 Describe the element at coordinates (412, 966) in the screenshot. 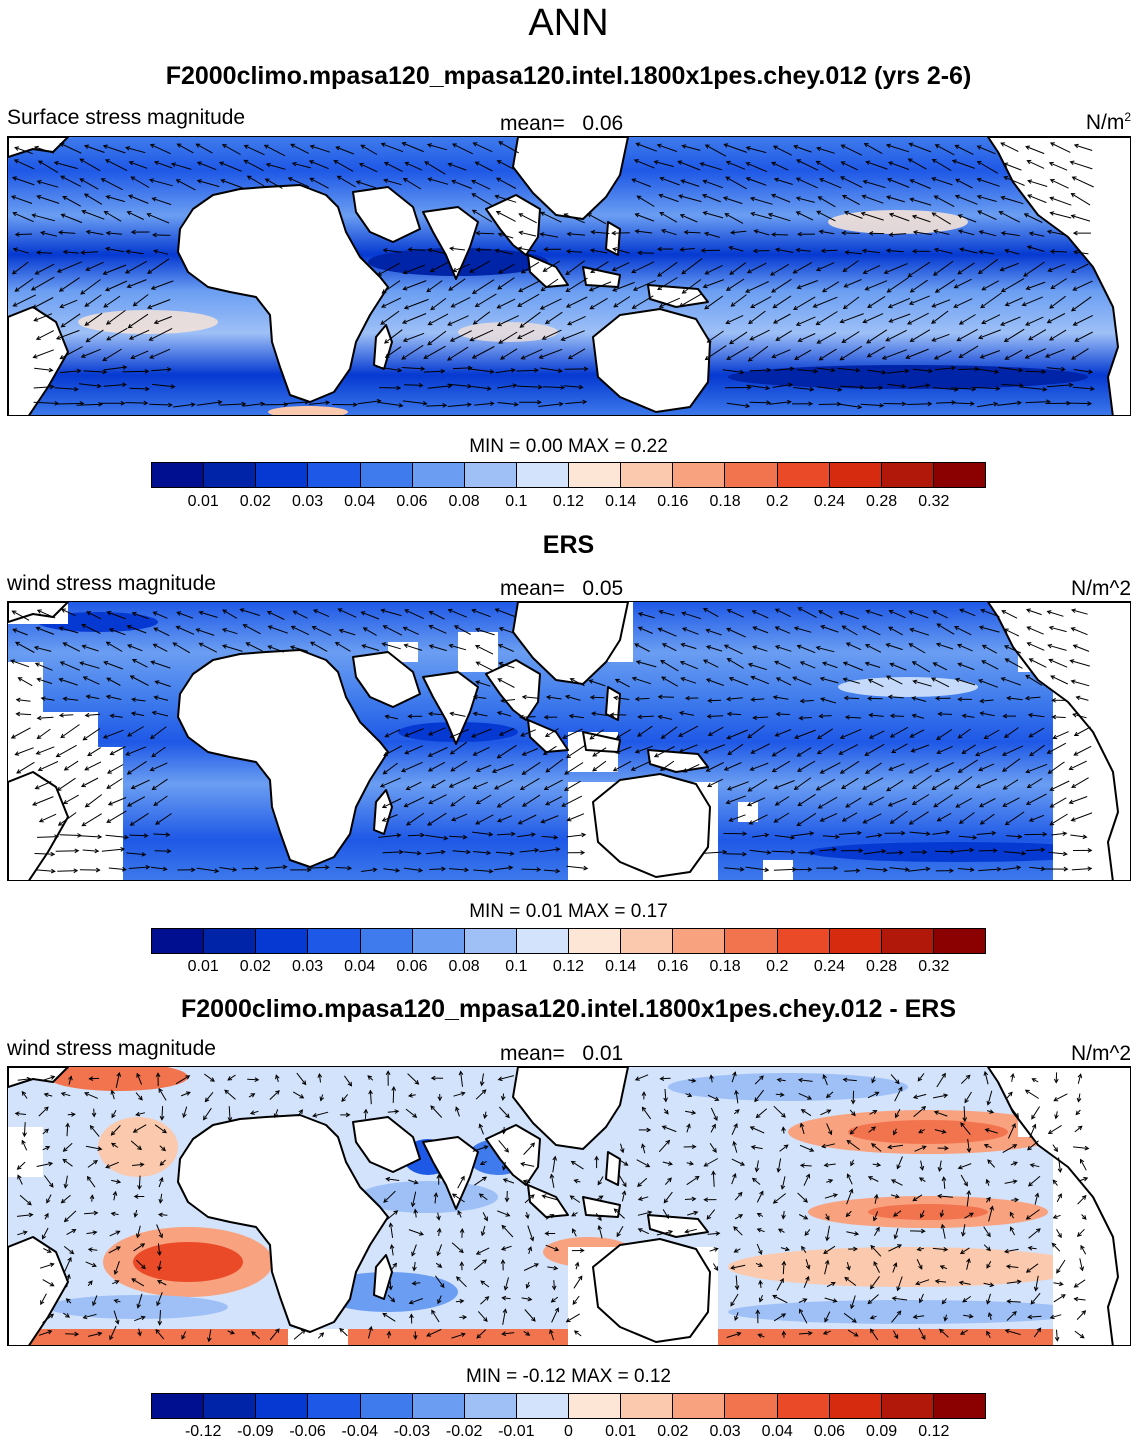

I see `colorbar-tick-label: 0.06` at that location.